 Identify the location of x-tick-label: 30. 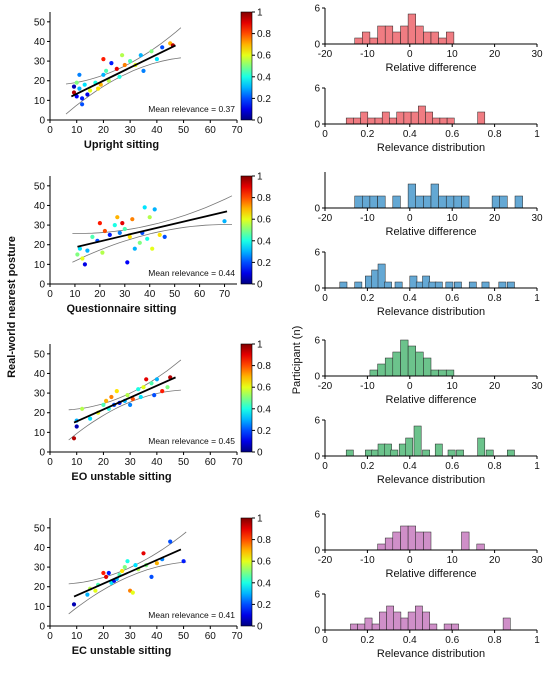
(131, 462).